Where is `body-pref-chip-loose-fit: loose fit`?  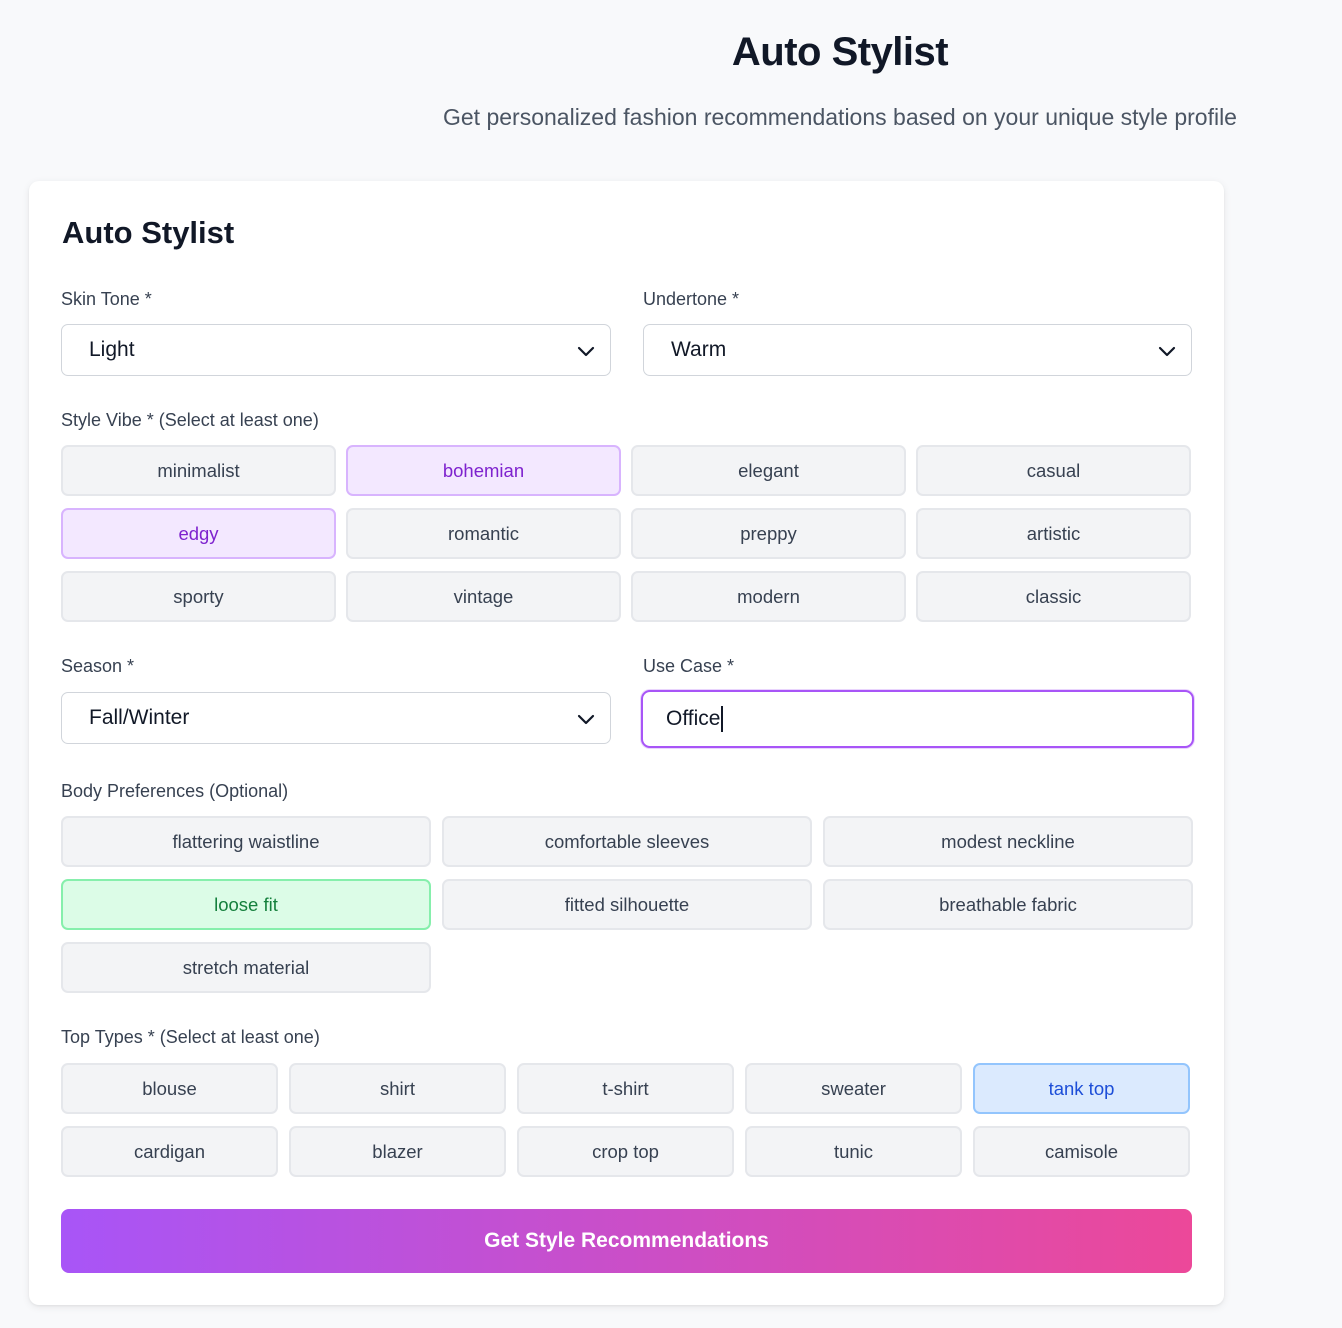 body-pref-chip-loose-fit: loose fit is located at coordinates (246, 904).